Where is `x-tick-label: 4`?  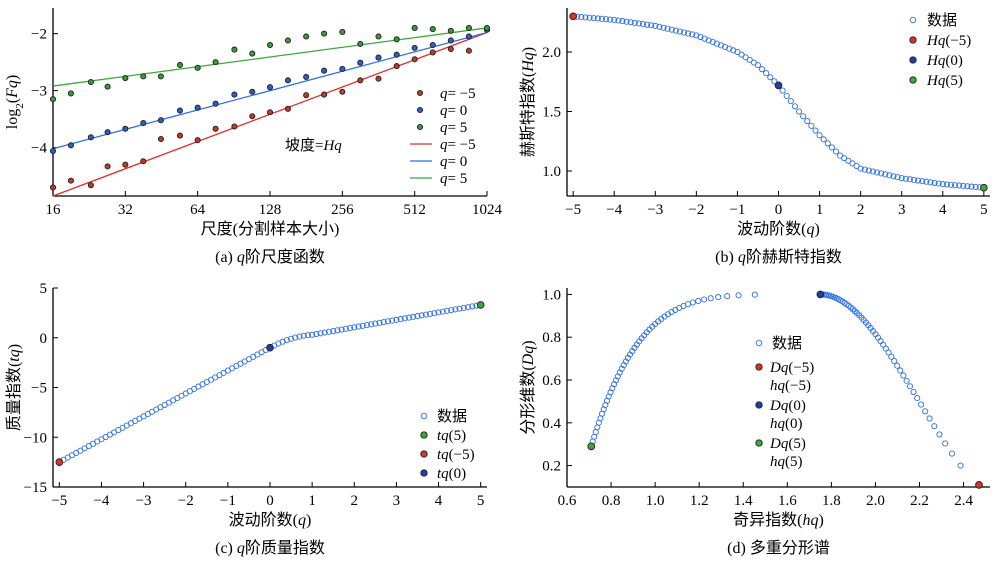 x-tick-label: 4 is located at coordinates (439, 501).